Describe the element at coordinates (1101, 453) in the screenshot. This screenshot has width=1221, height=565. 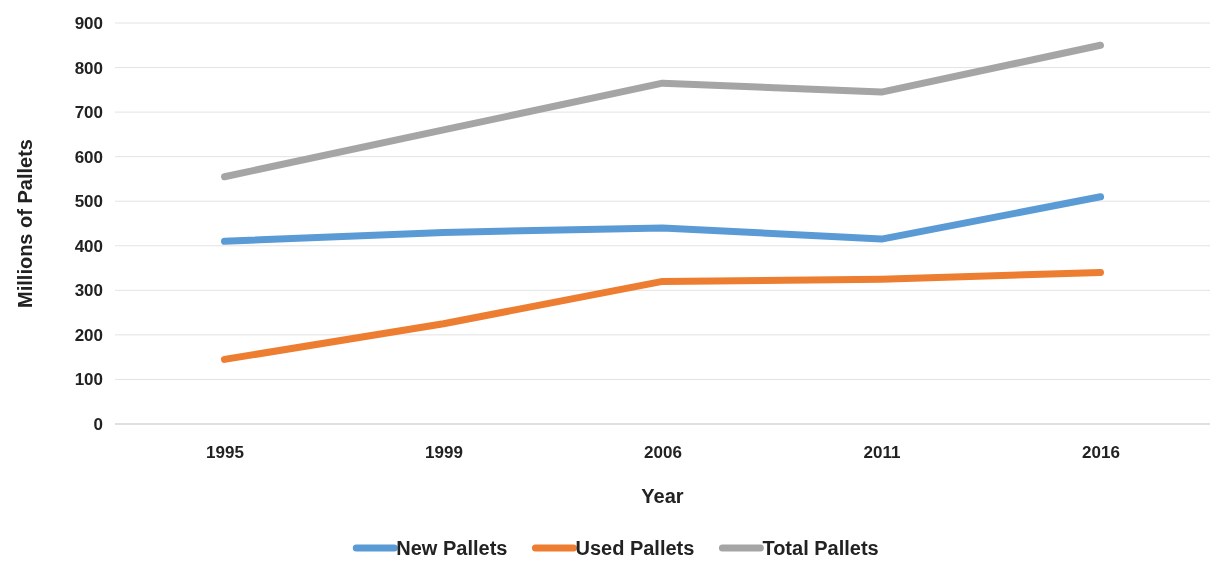
I see `x-tick-label: 2016` at that location.